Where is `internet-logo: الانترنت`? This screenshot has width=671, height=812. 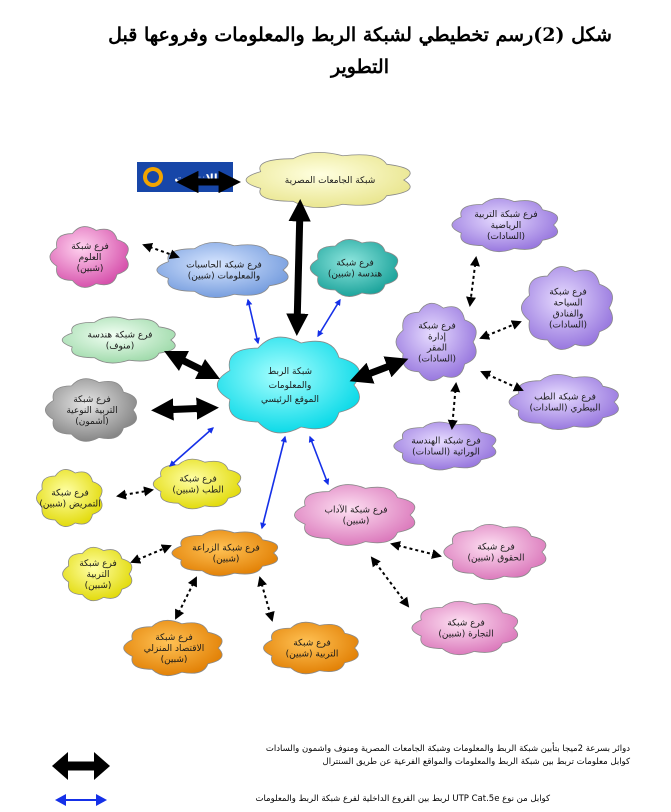 internet-logo: الانترنت is located at coordinates (185, 177).